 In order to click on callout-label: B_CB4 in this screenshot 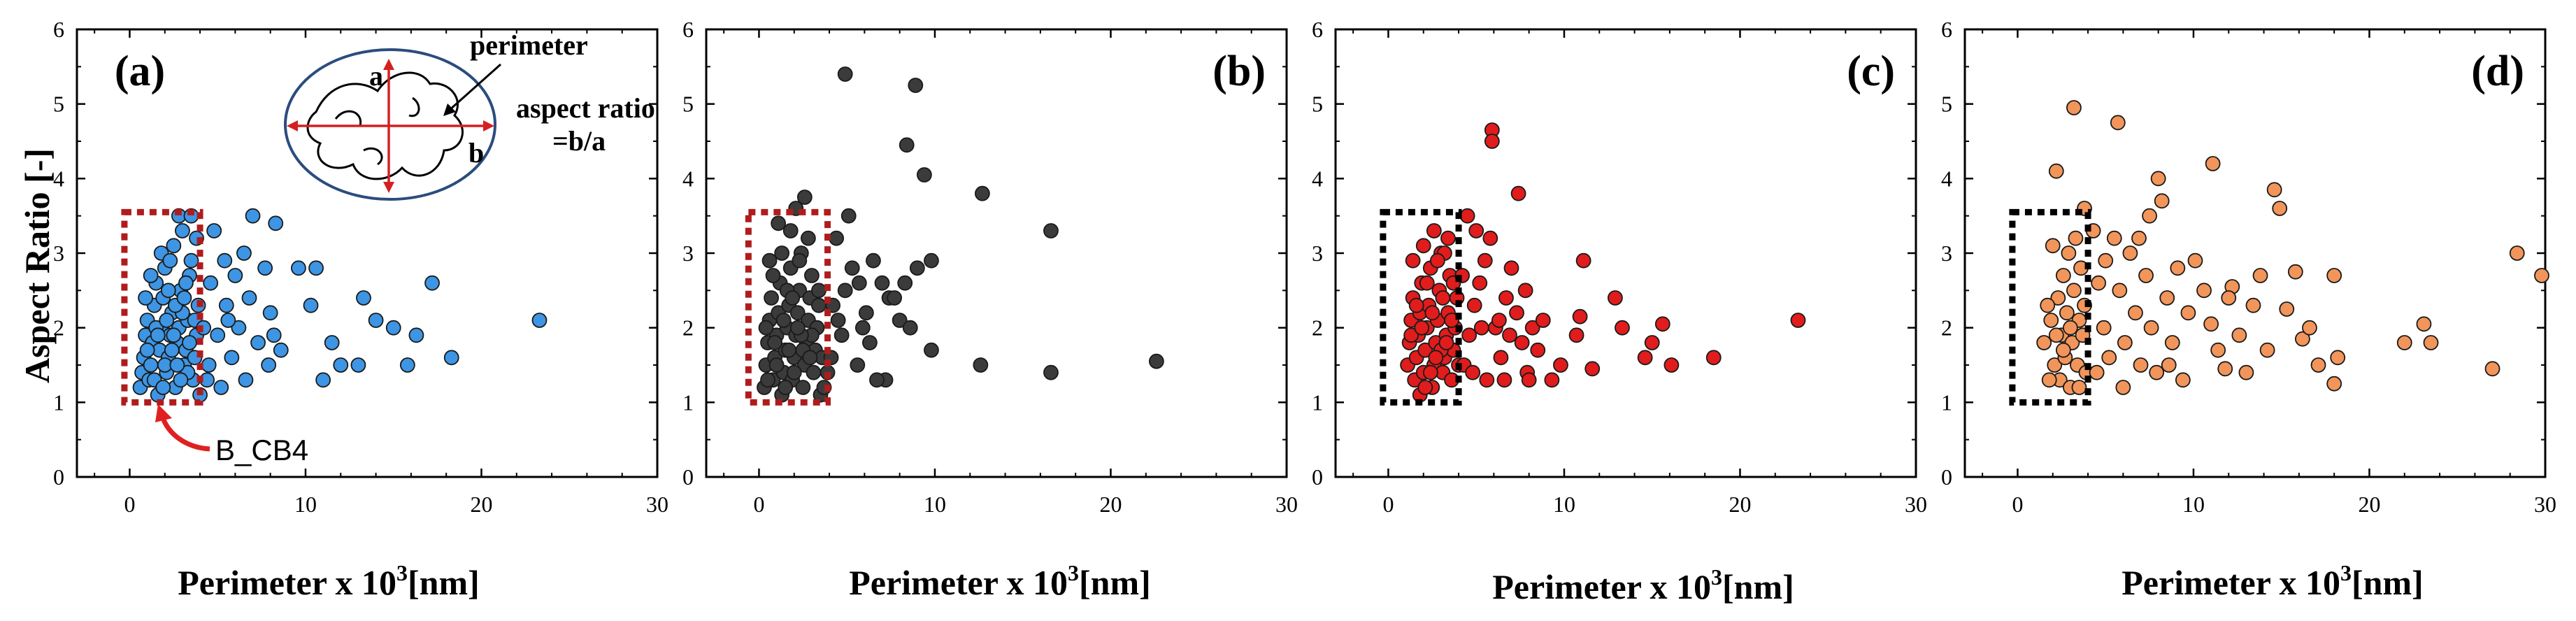, I will do `click(261, 450)`.